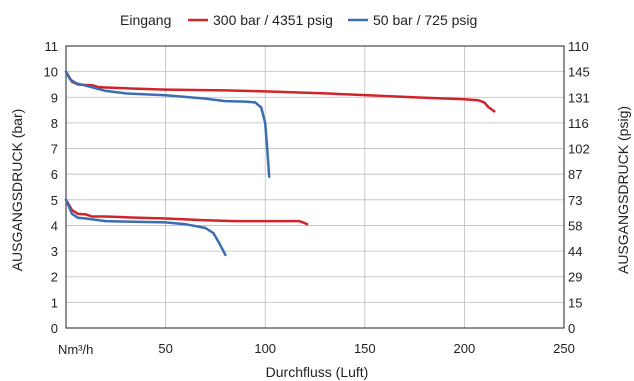  Describe the element at coordinates (578, 123) in the screenshot. I see `y-right-tick-label-8: 116` at that location.